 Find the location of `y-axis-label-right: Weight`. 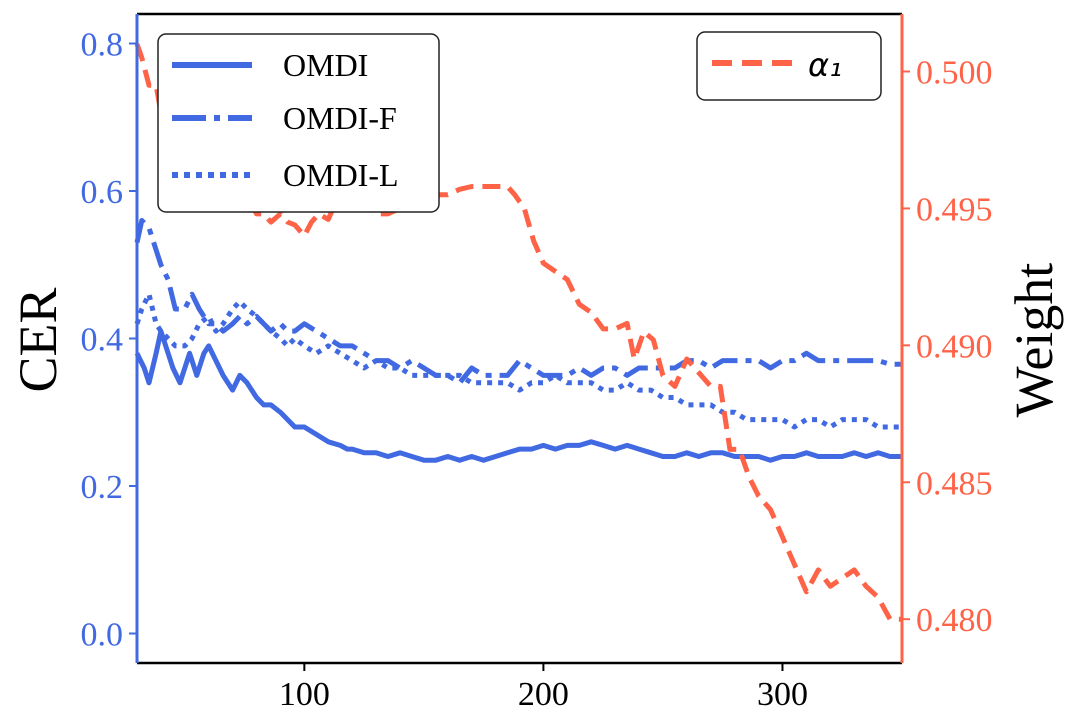

y-axis-label-right: Weight is located at coordinates (1034, 340).